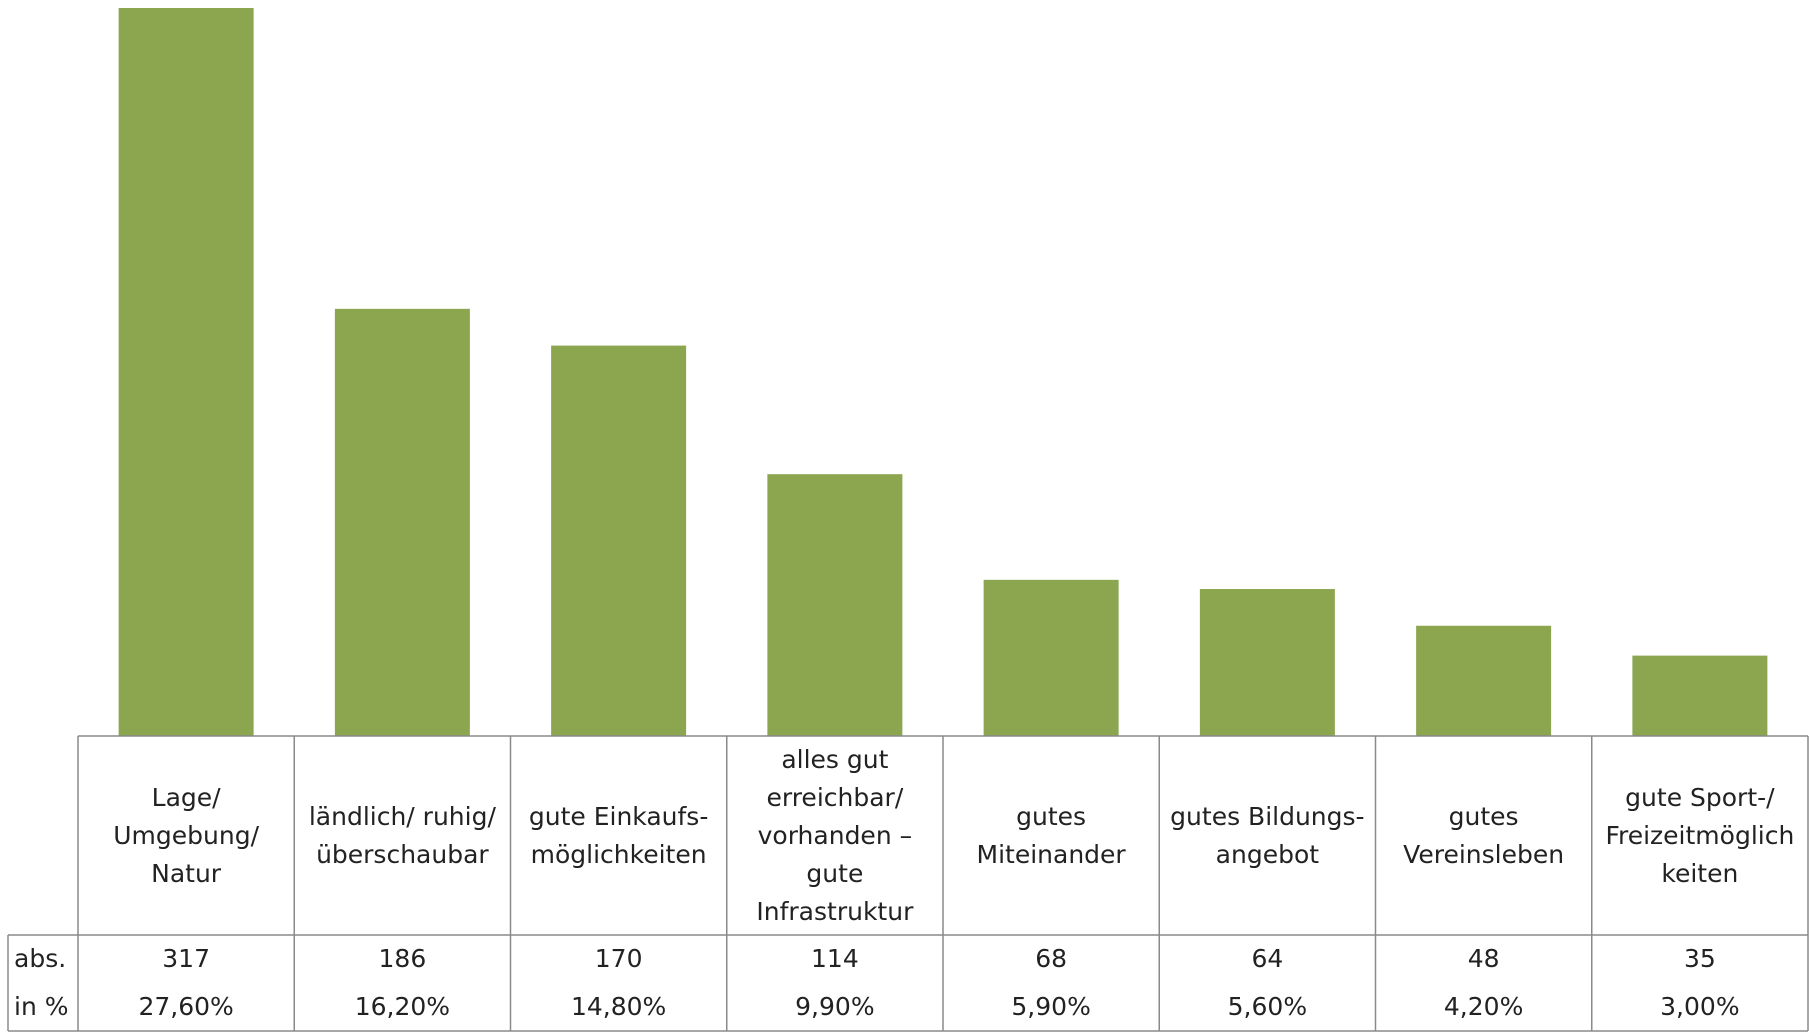 Image resolution: width=1809 pixels, height=1032 pixels. I want to click on abs-value-cell: 35, so click(1699, 958).